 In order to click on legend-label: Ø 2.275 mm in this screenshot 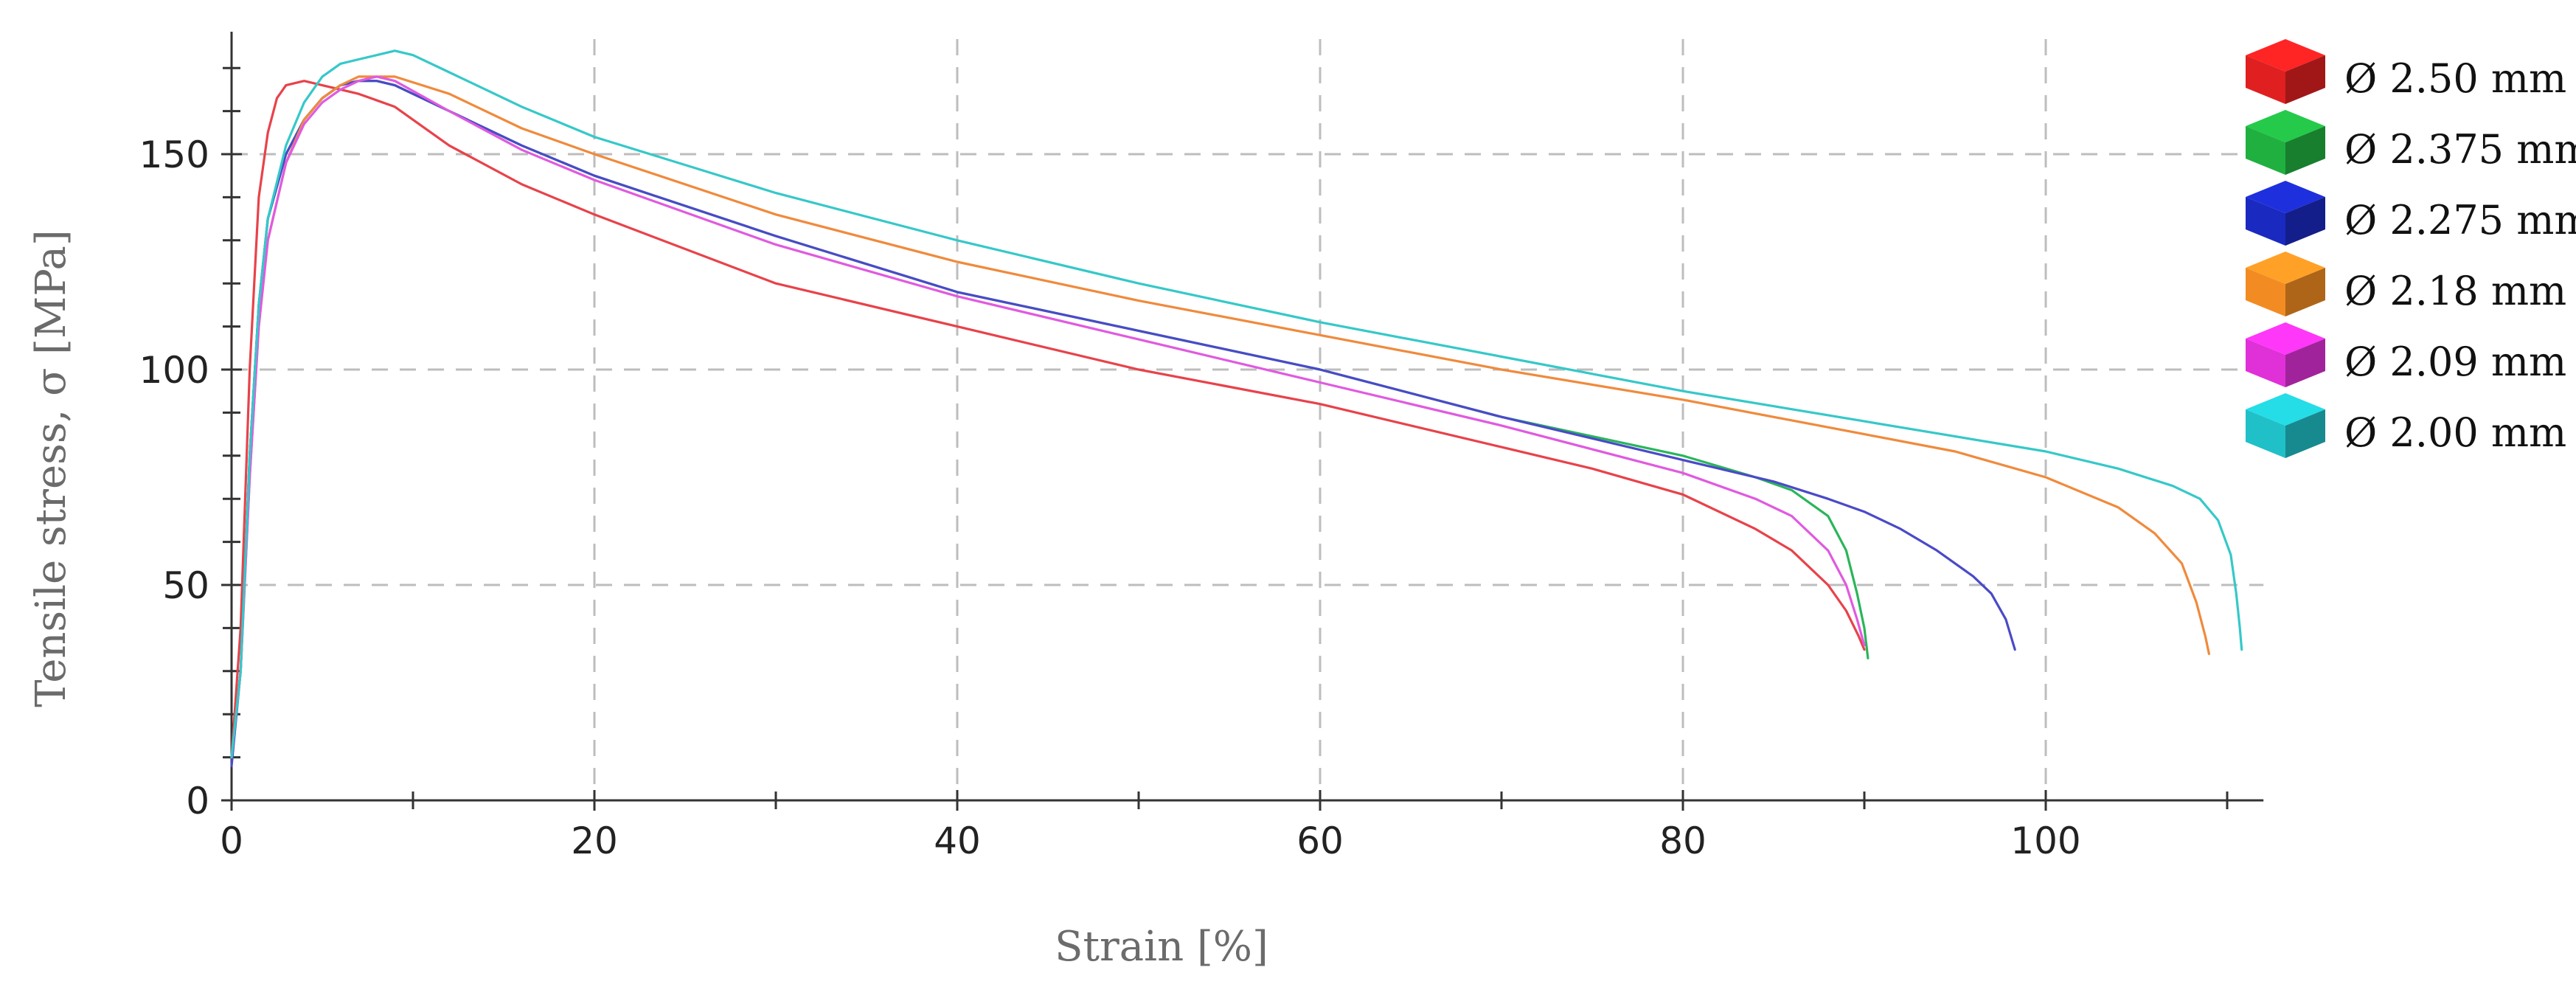, I will do `click(2460, 220)`.